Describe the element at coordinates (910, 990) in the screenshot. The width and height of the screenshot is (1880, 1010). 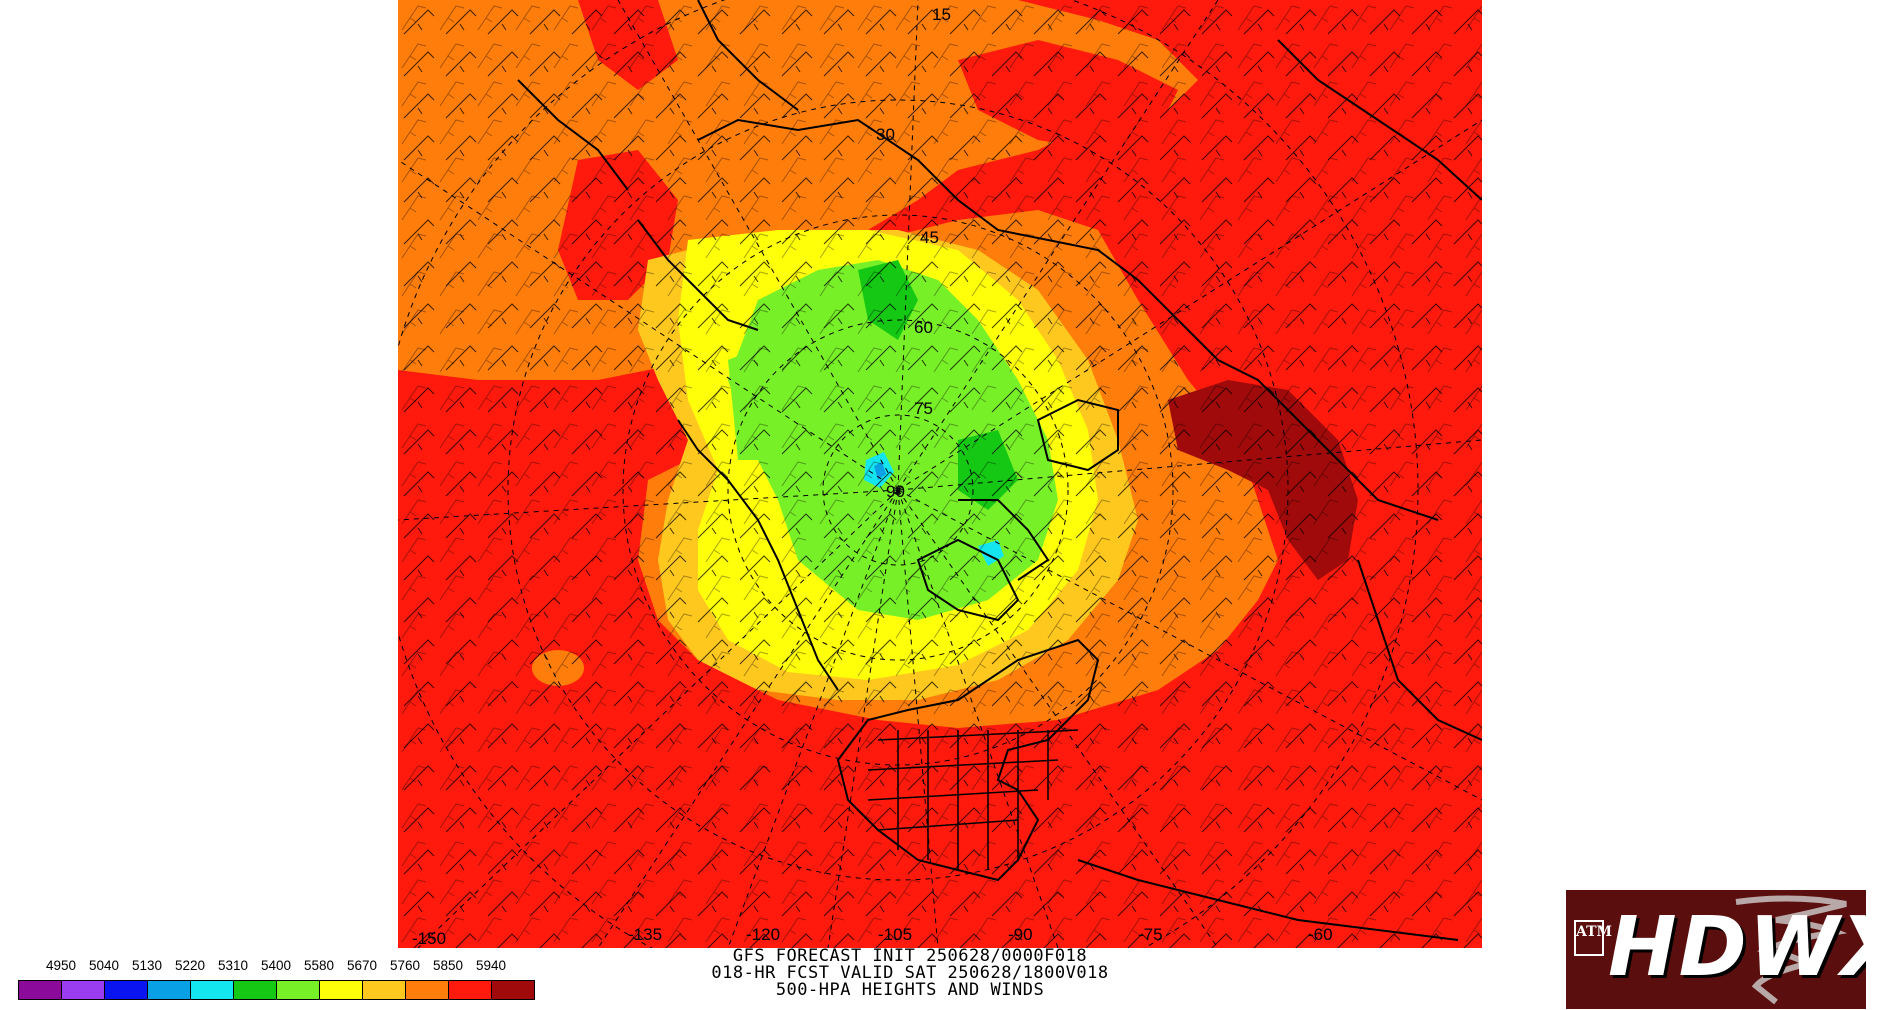
I see `caption-line-3: 500-HPA HEIGHTS AND WINDS` at that location.